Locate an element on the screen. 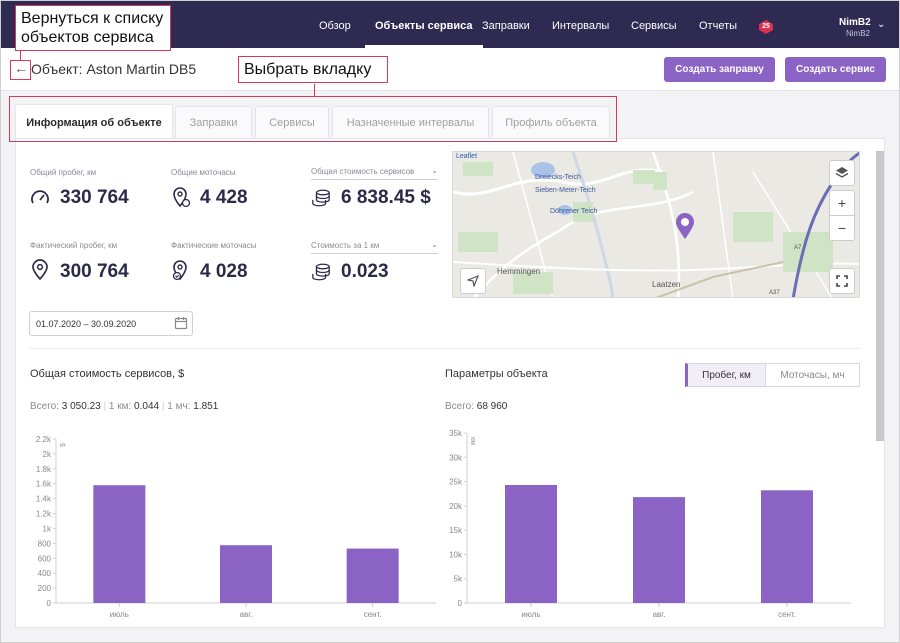  totals-label: Всего: is located at coordinates (44, 406).